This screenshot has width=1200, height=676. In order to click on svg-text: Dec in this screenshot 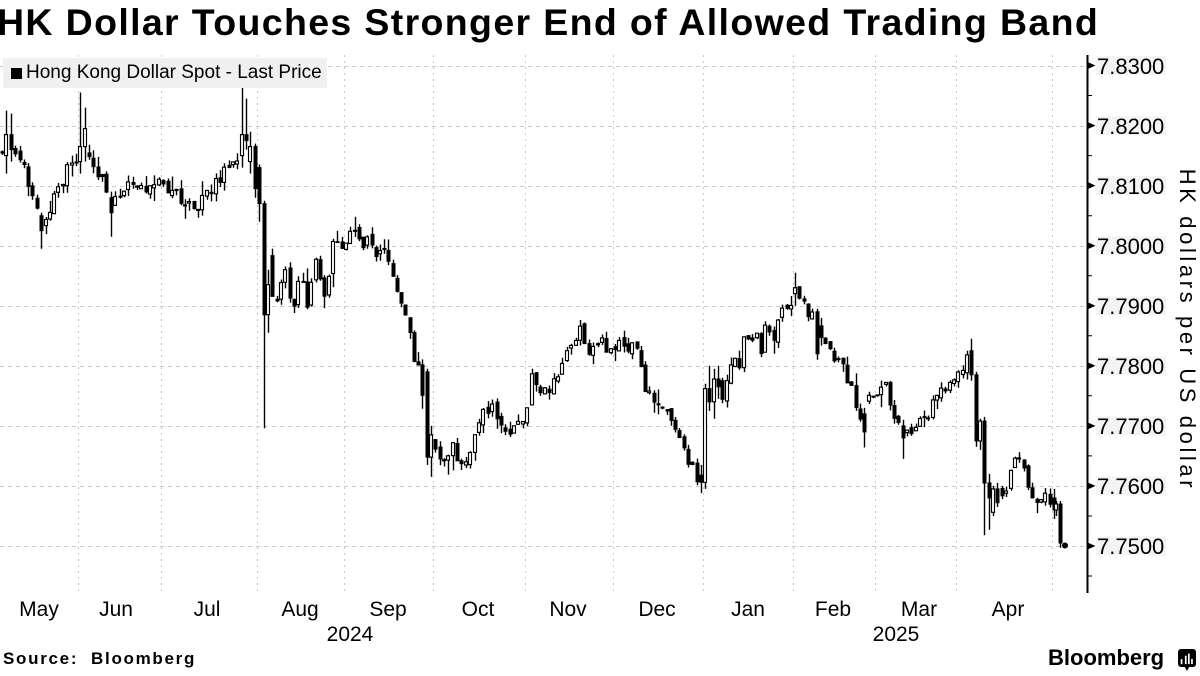, I will do `click(656, 609)`.